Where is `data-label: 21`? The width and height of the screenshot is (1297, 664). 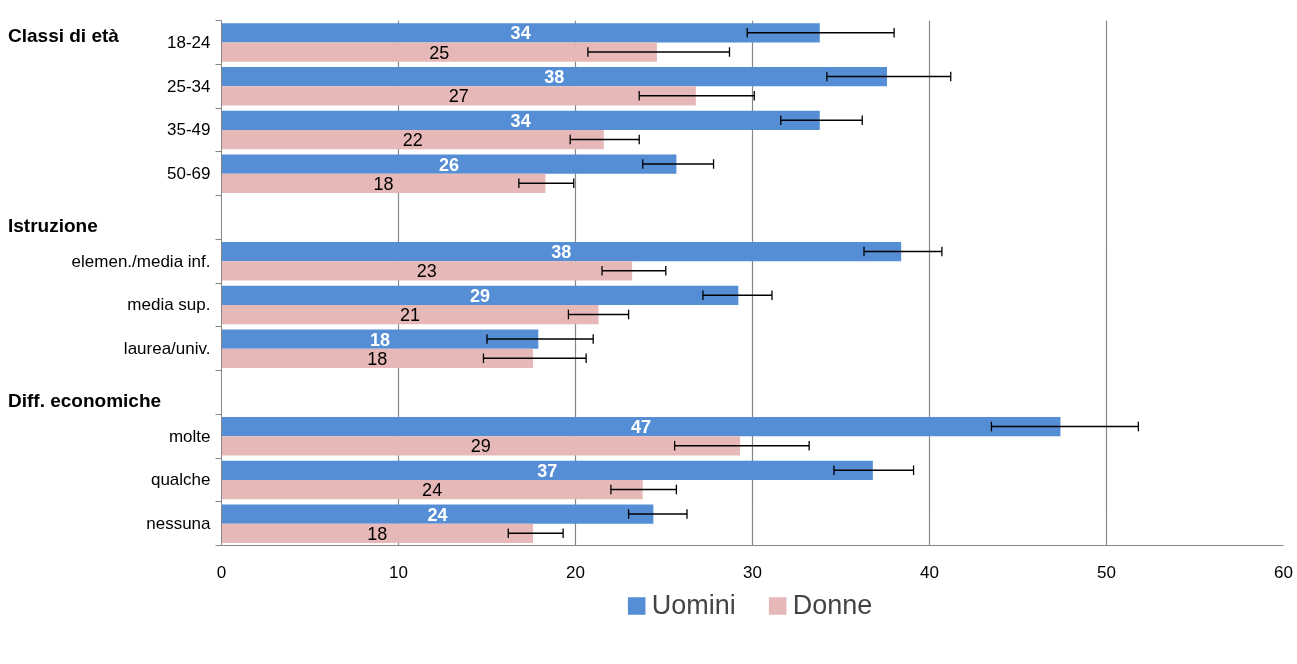 data-label: 21 is located at coordinates (410, 315).